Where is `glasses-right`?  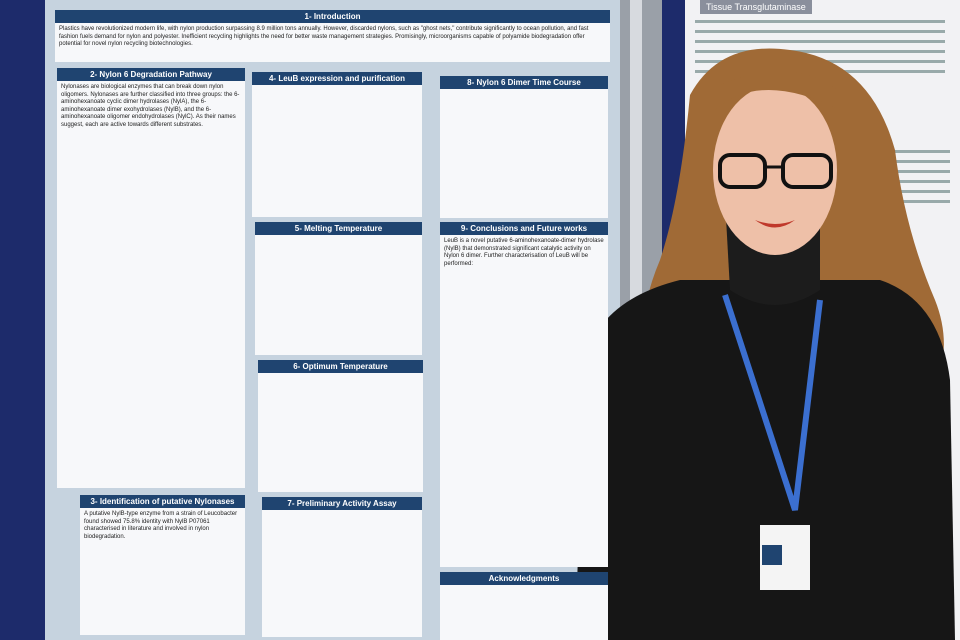 glasses-right is located at coordinates (807, 171).